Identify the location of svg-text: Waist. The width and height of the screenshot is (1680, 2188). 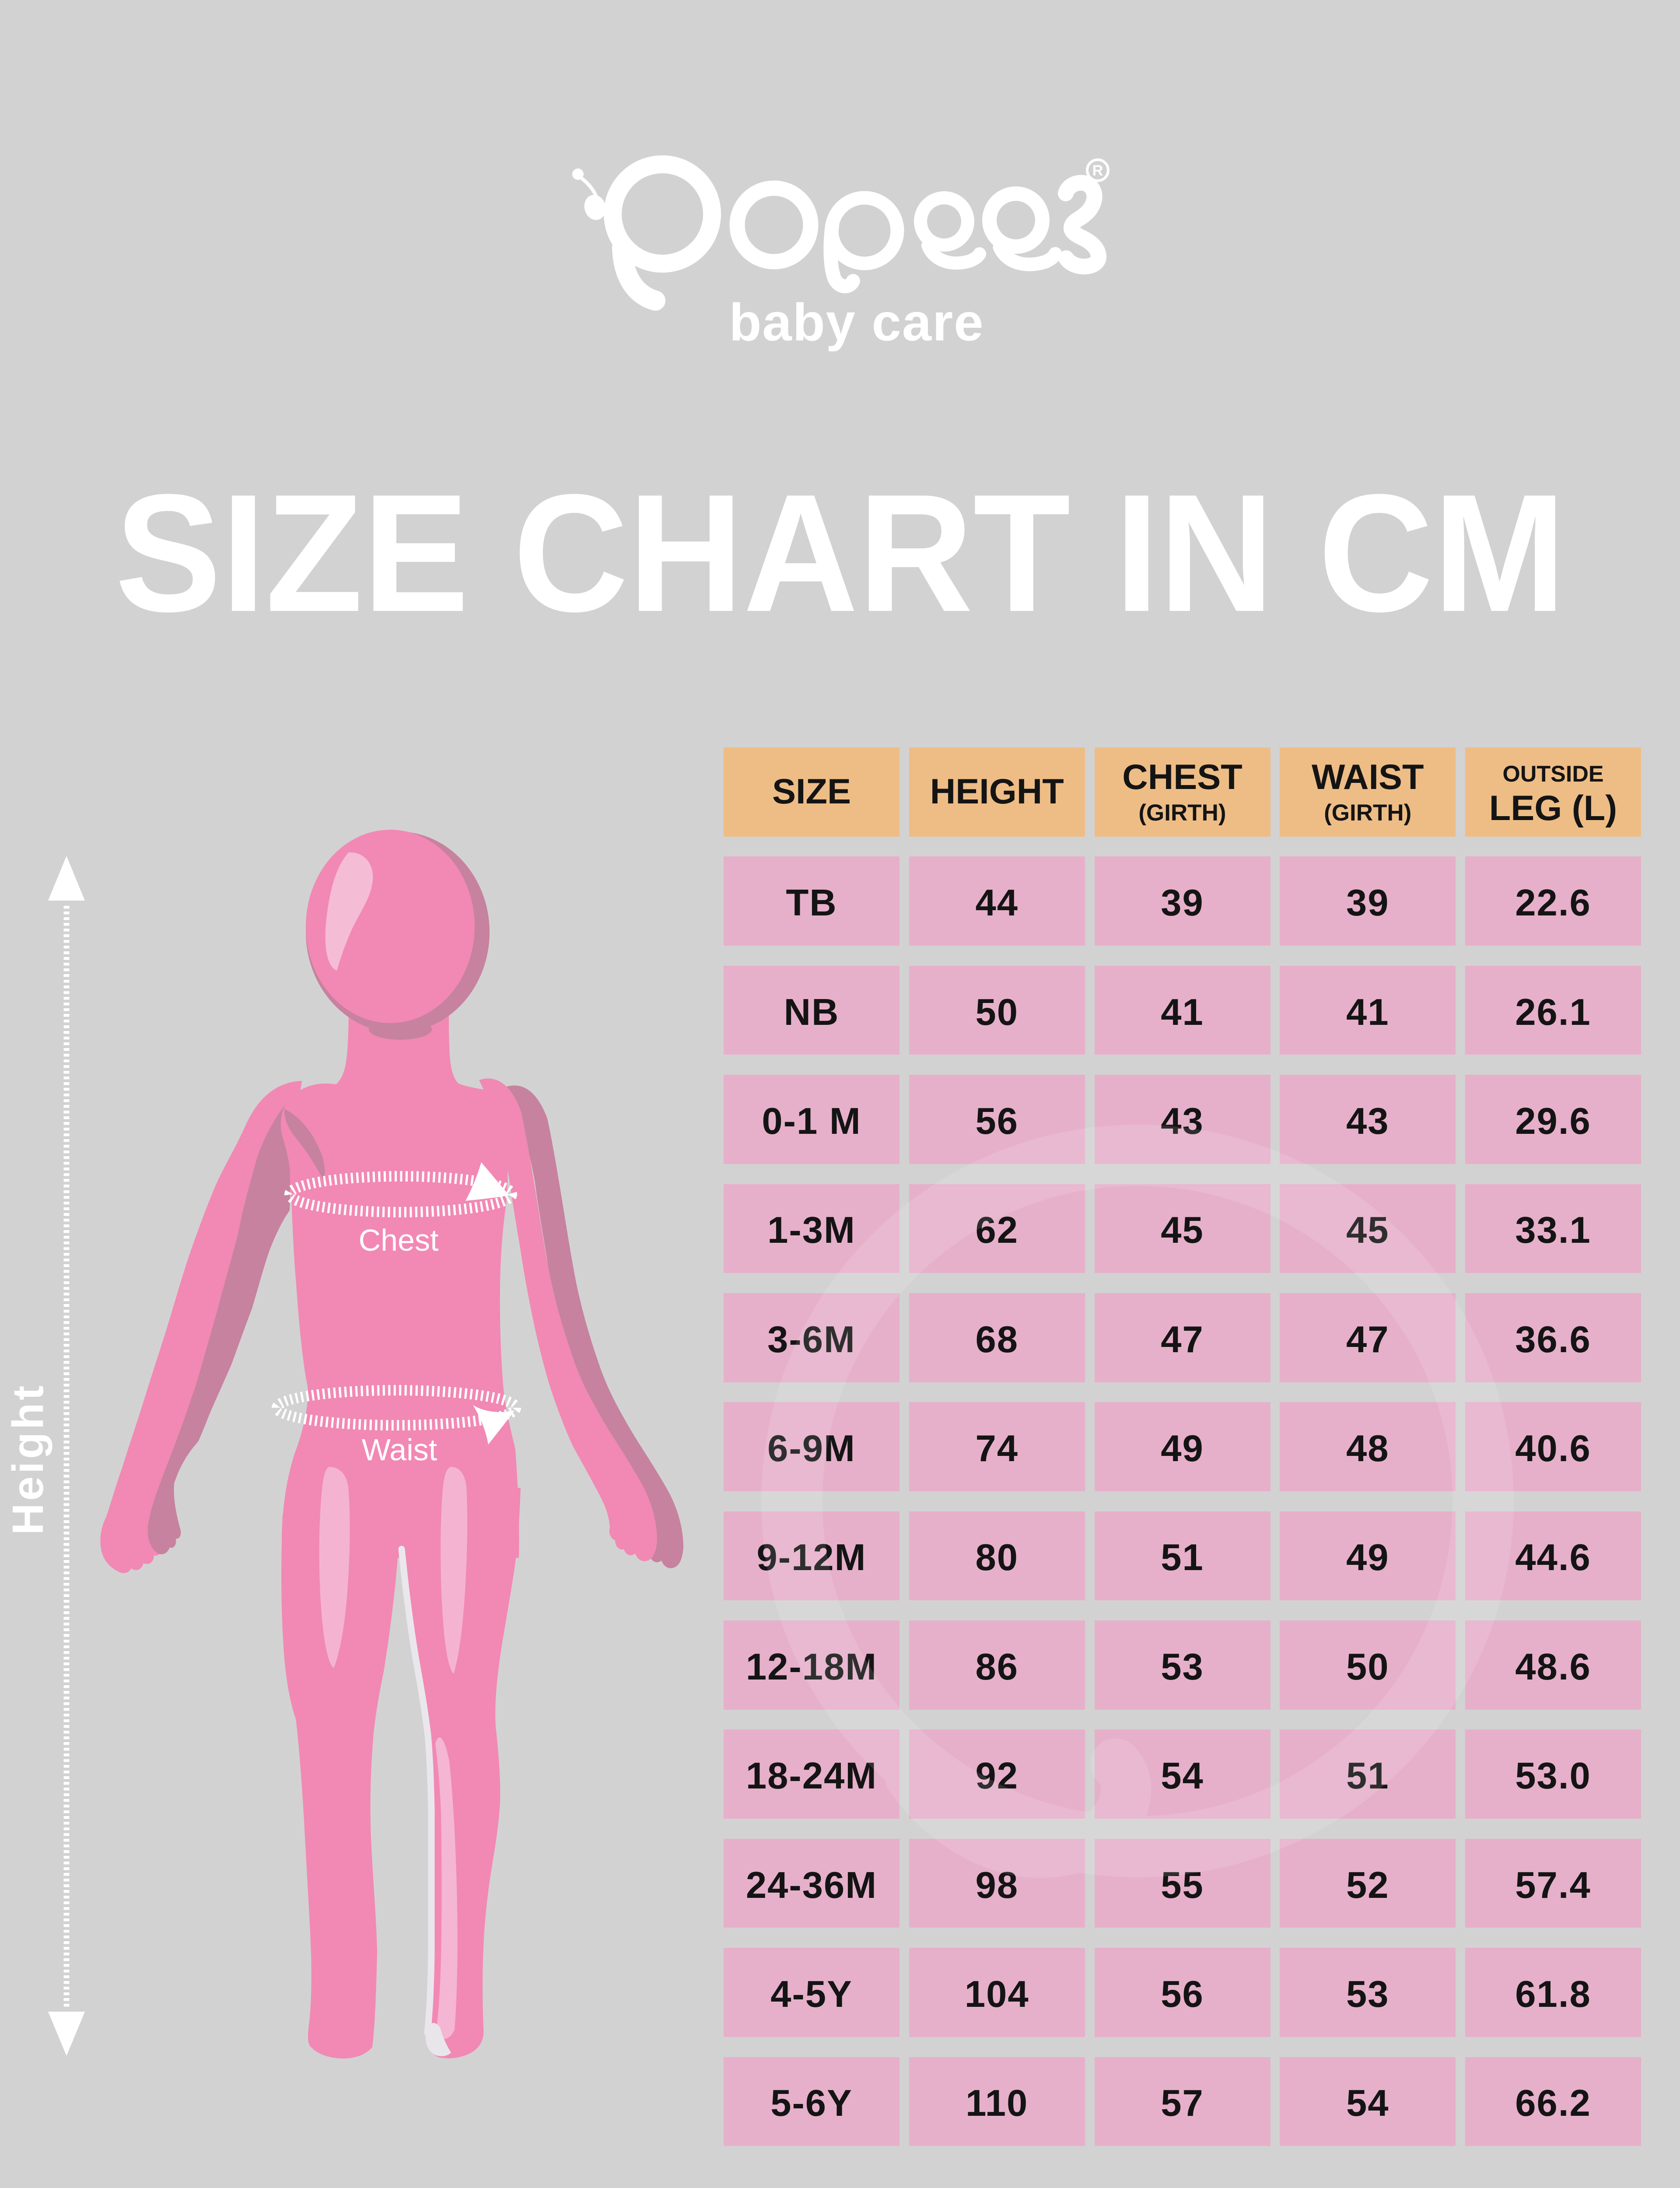
(399, 1450).